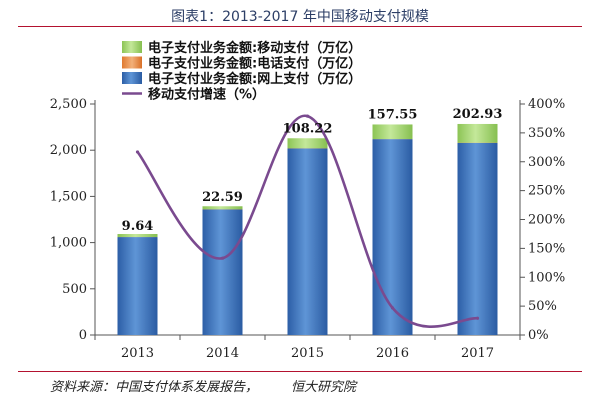 The height and width of the screenshot is (406, 600). I want to click on title-rule, so click(300, 26).